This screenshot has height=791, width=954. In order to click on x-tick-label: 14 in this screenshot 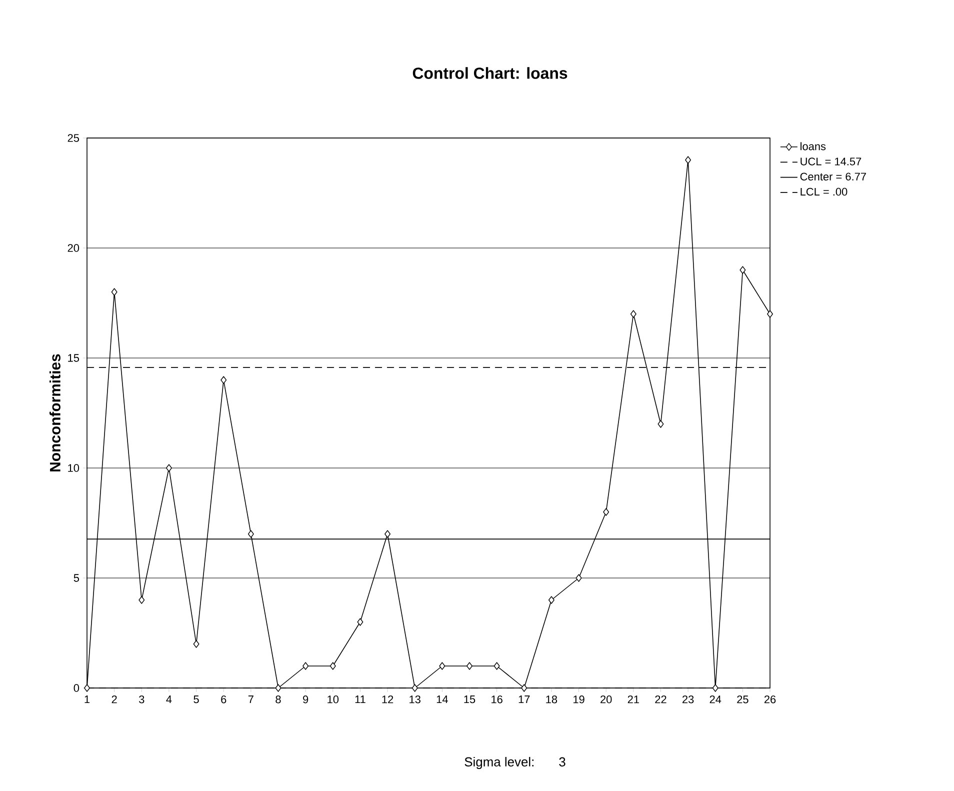, I will do `click(442, 700)`.